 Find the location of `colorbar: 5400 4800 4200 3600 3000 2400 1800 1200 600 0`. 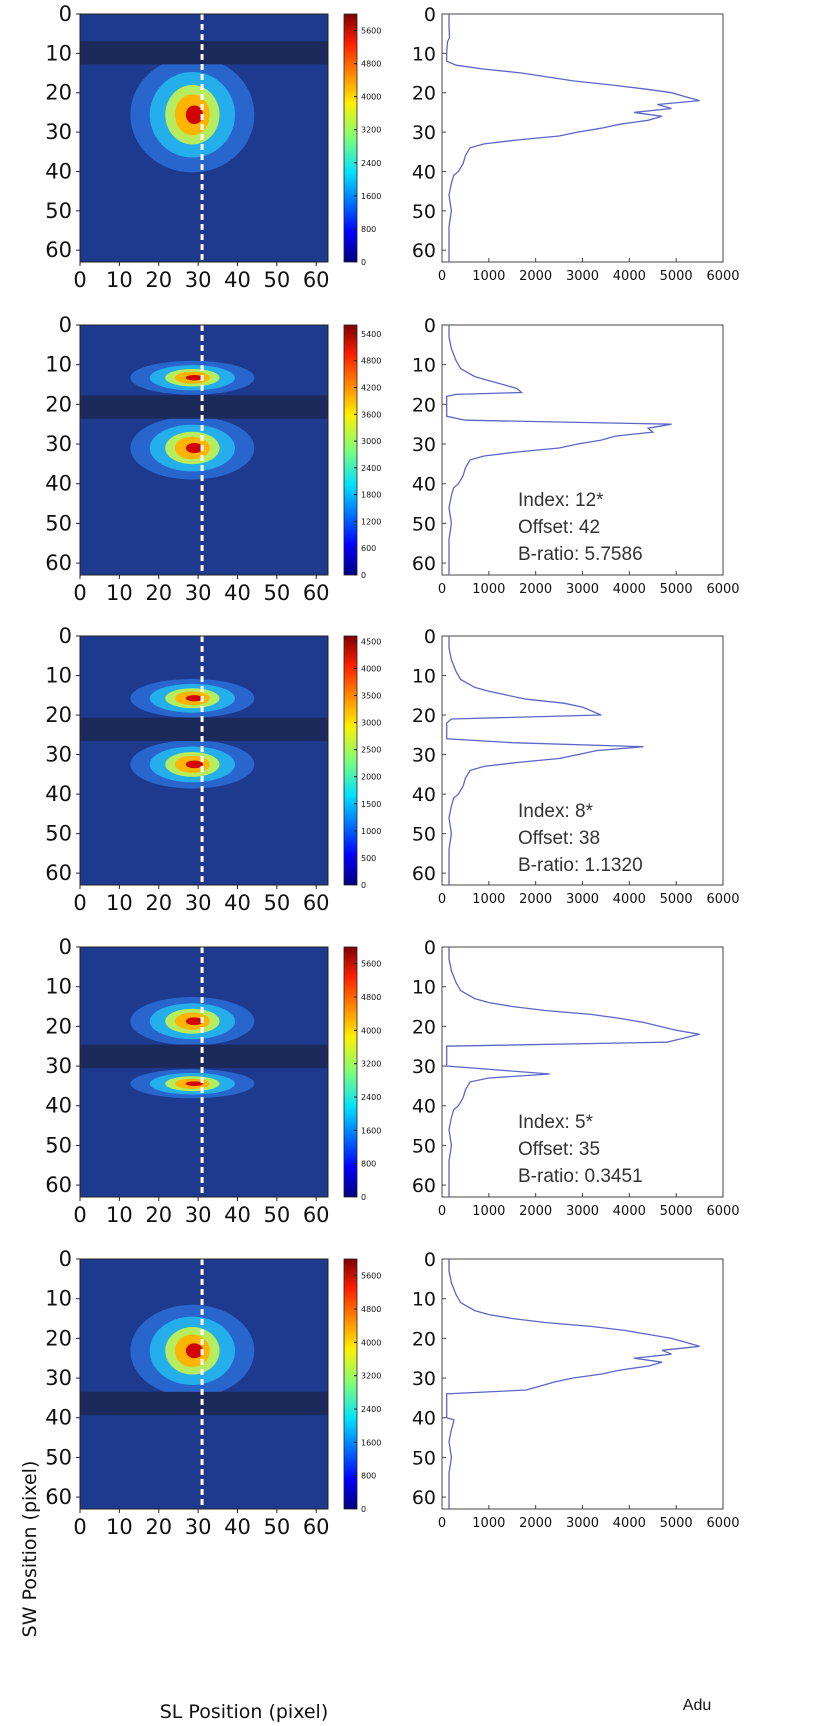

colorbar: 5400 4800 4200 3600 3000 2400 1800 1200 600 0 is located at coordinates (362, 452).